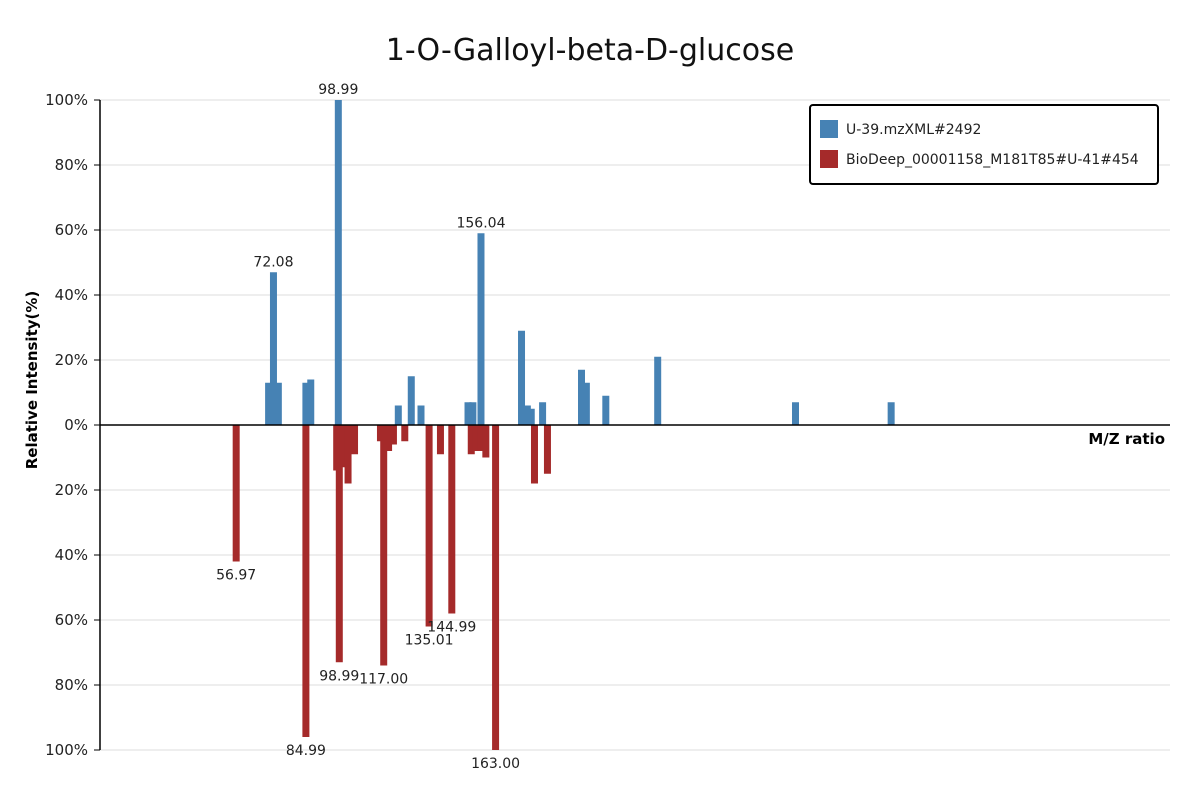  What do you see at coordinates (32, 380) in the screenshot?
I see `y-axis-label: Relative Intensity(%)` at bounding box center [32, 380].